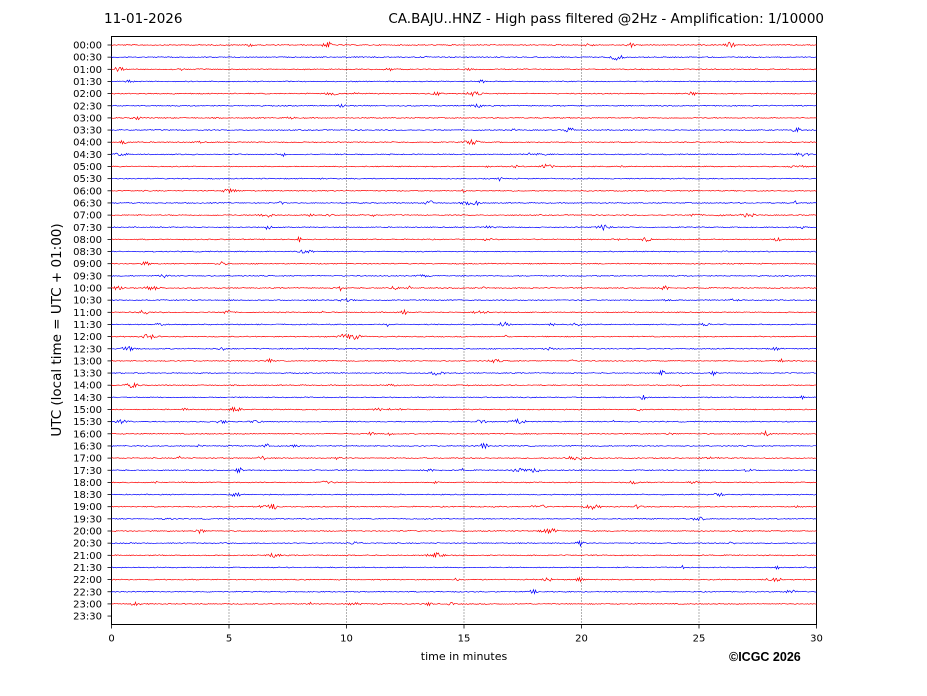 The height and width of the screenshot is (696, 927). What do you see at coordinates (87, 155) in the screenshot?
I see `row-time-label: 04:30` at bounding box center [87, 155].